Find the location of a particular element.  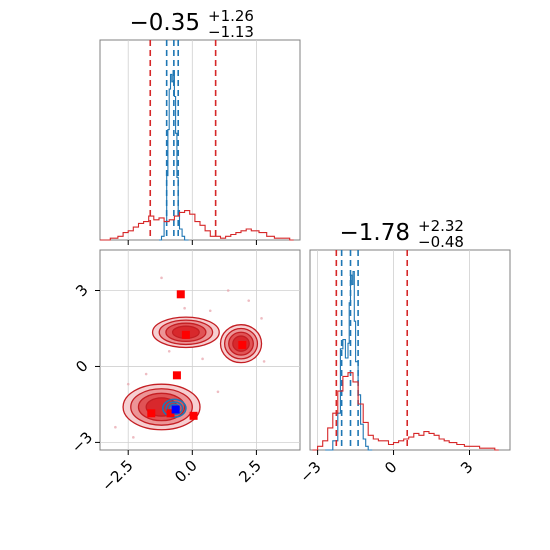

x-tick-label: 3 is located at coordinates (466, 467).